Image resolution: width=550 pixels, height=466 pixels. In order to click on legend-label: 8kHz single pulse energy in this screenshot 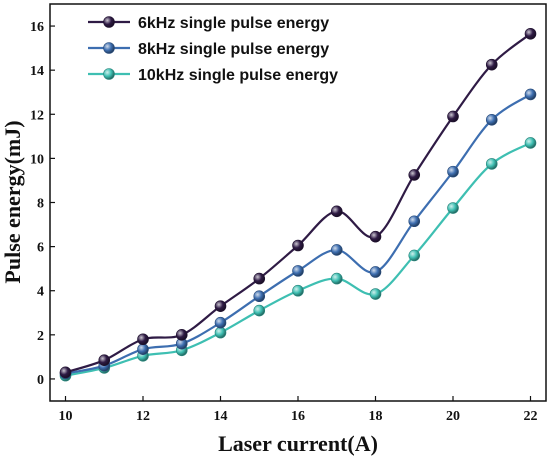, I will do `click(233, 49)`.